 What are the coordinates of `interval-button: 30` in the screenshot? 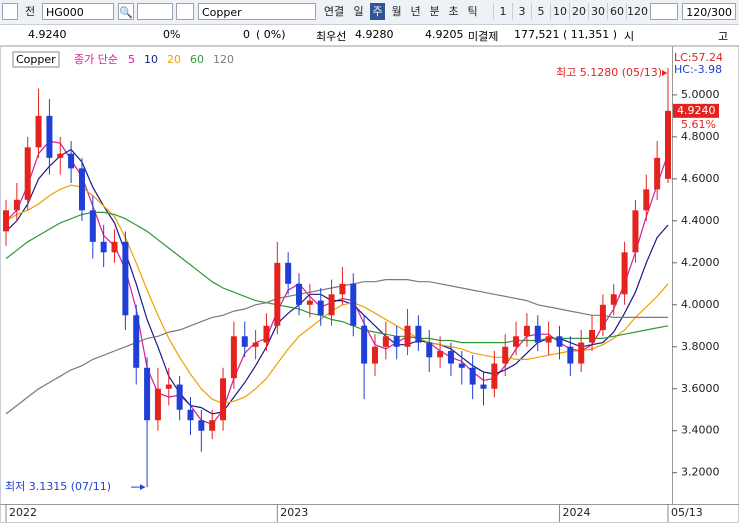 It's located at (597, 11).